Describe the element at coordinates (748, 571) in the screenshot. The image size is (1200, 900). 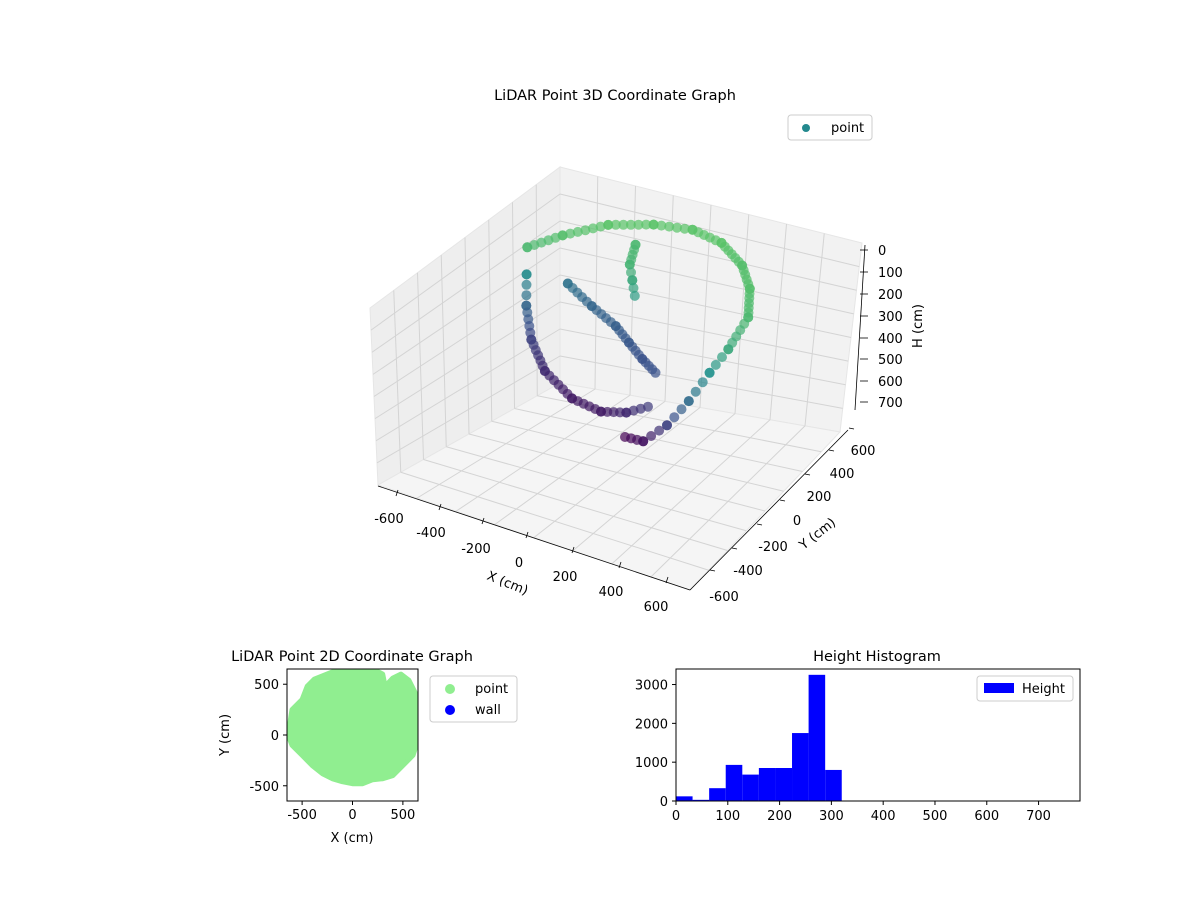
I see `y-tick-label: -400` at that location.